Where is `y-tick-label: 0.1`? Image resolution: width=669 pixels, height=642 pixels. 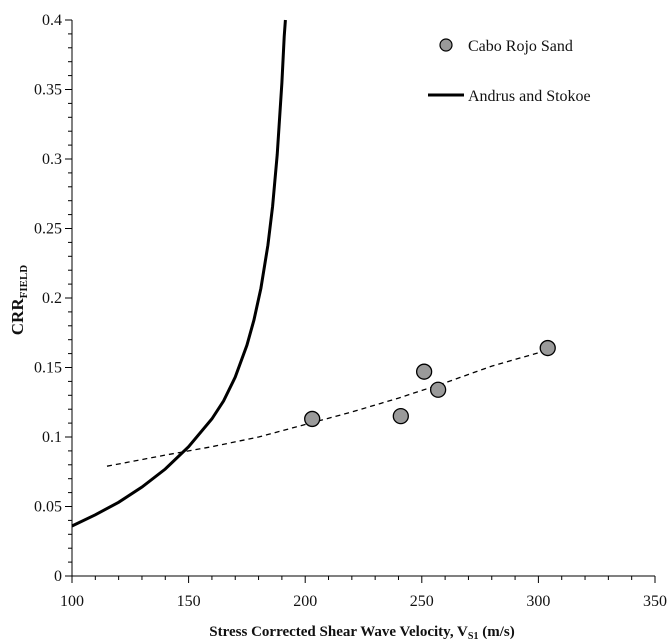 y-tick-label: 0.1 is located at coordinates (52, 437).